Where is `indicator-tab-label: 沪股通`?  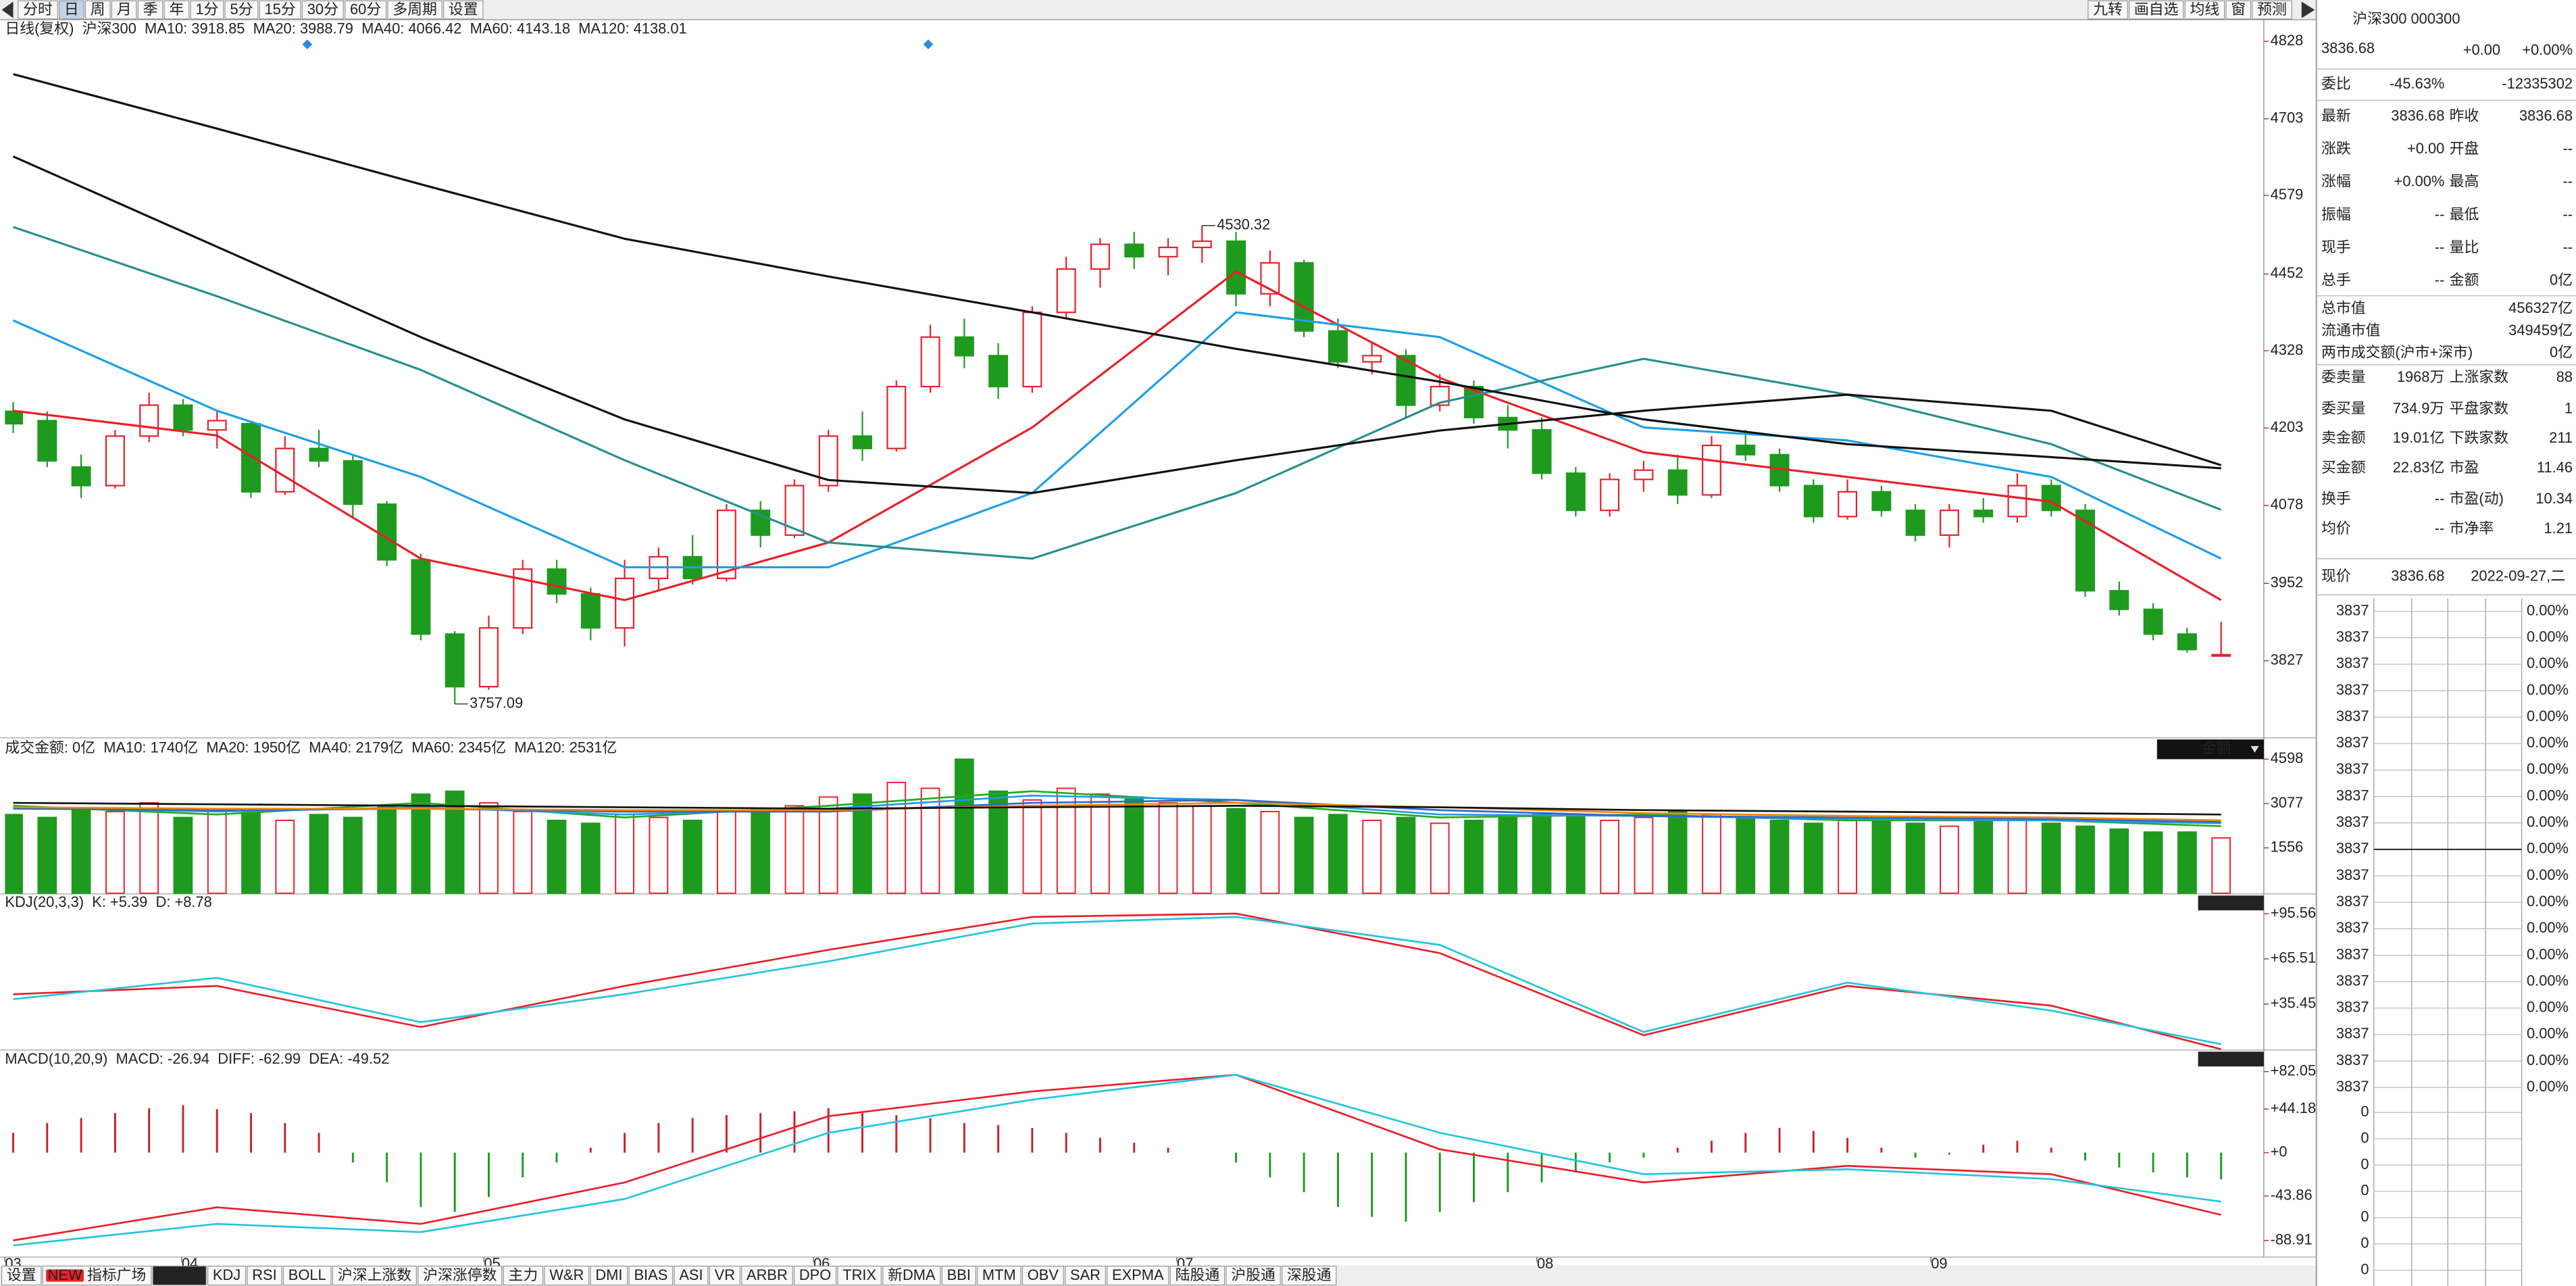
indicator-tab-label: 沪股通 is located at coordinates (1253, 1274).